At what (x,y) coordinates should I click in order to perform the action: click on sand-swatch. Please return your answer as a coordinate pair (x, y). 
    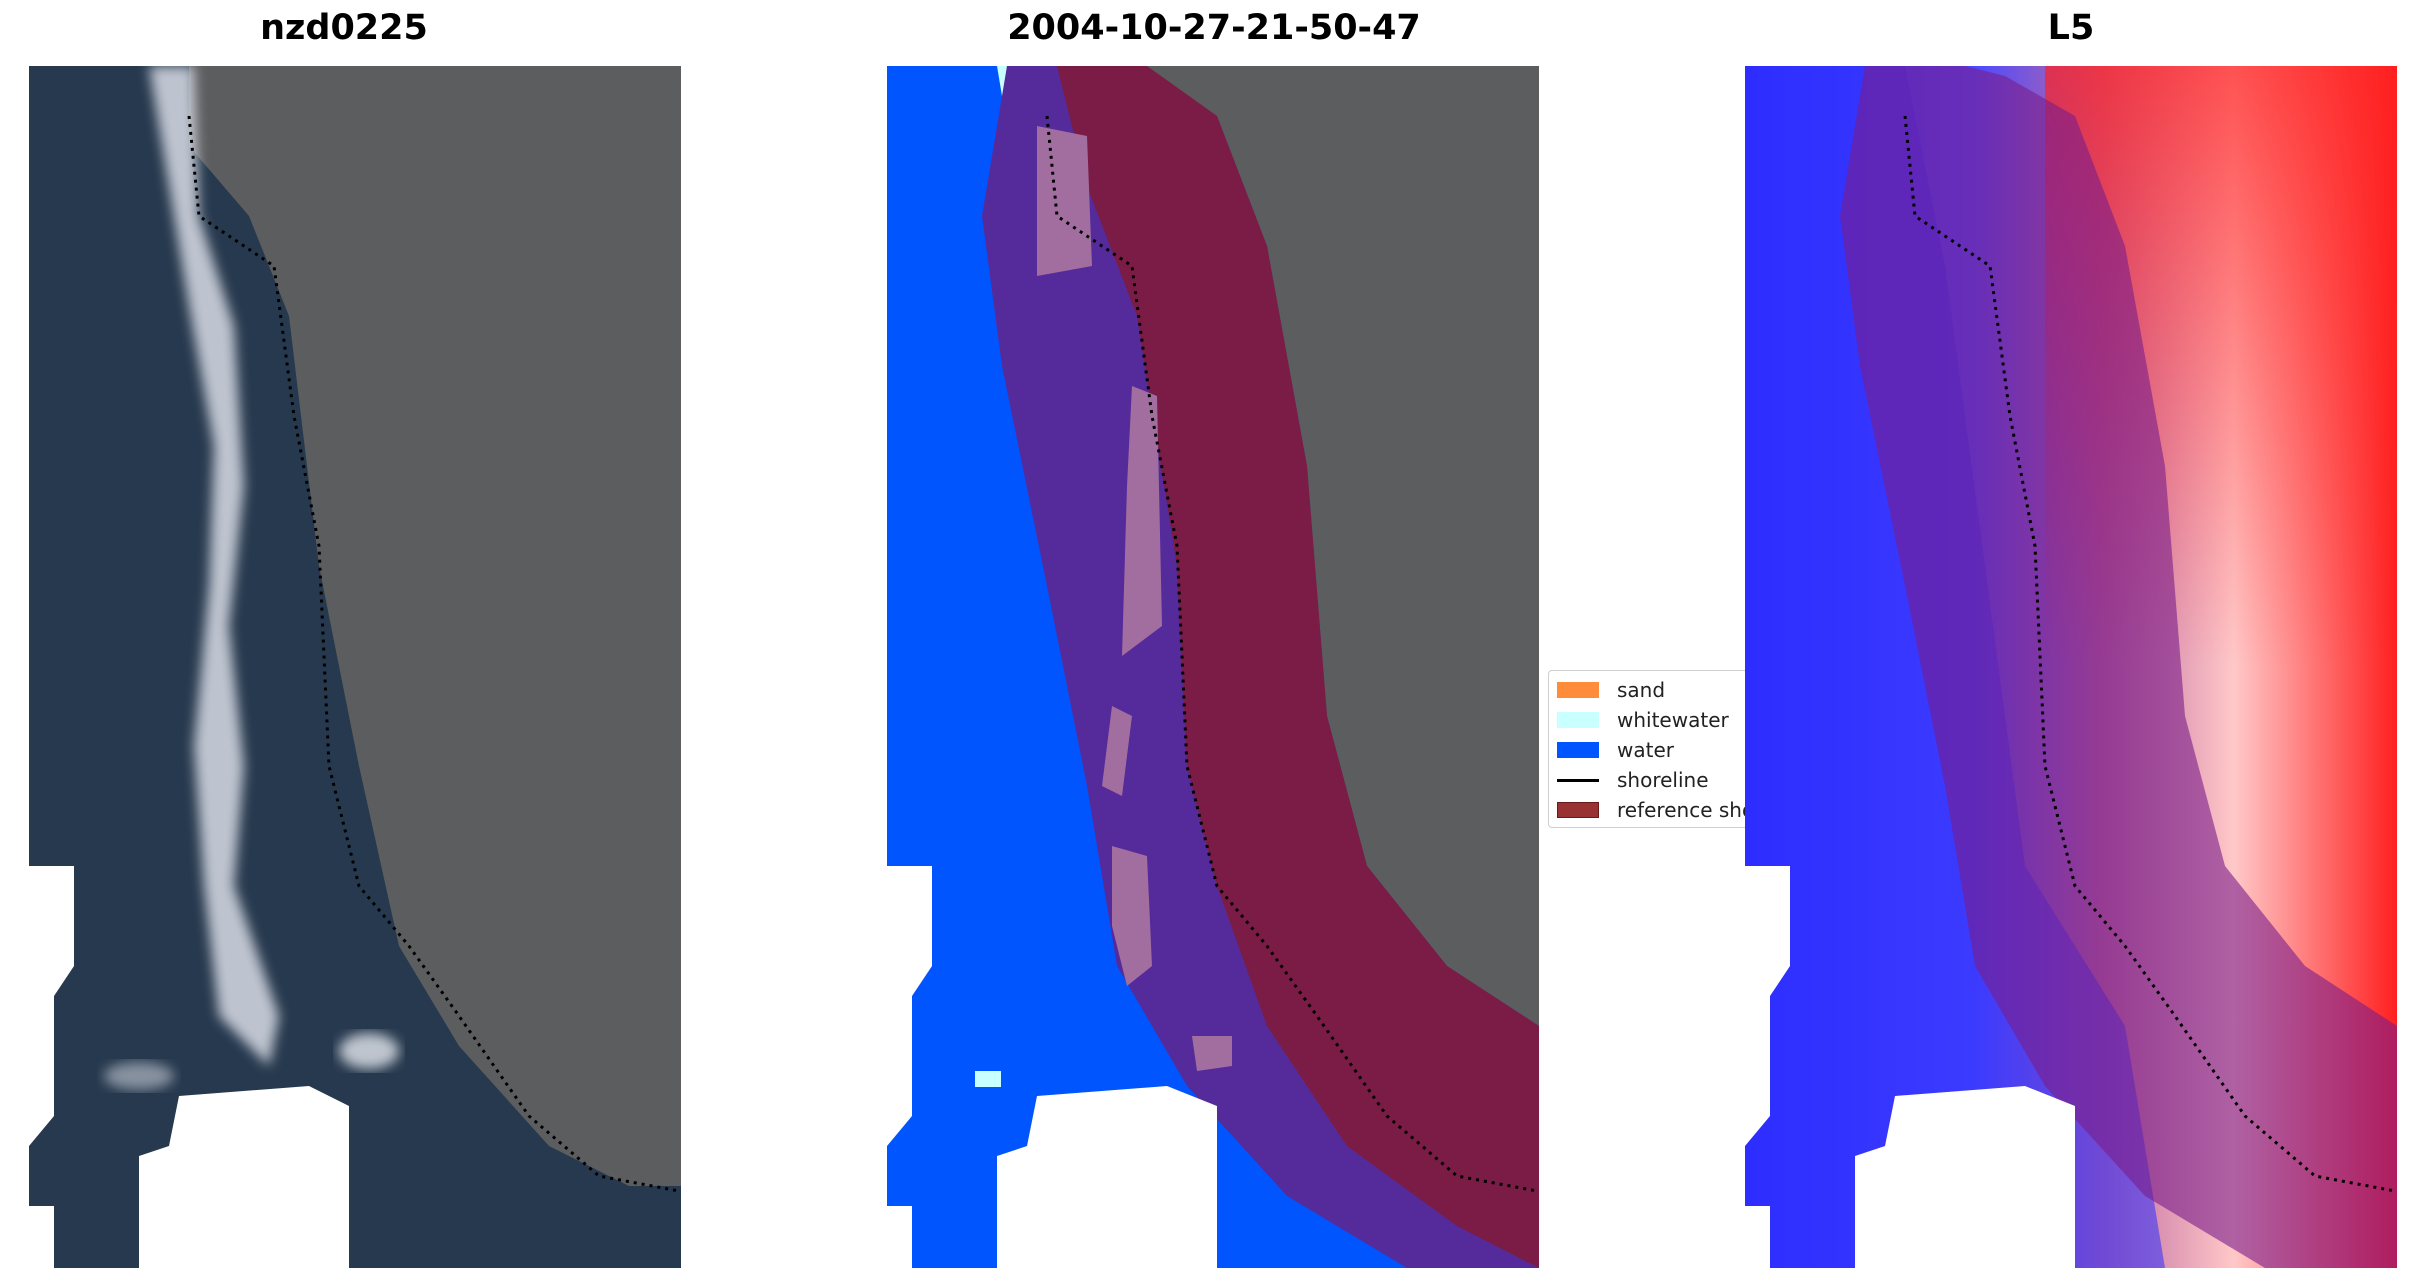
    Looking at the image, I should click on (1578, 690).